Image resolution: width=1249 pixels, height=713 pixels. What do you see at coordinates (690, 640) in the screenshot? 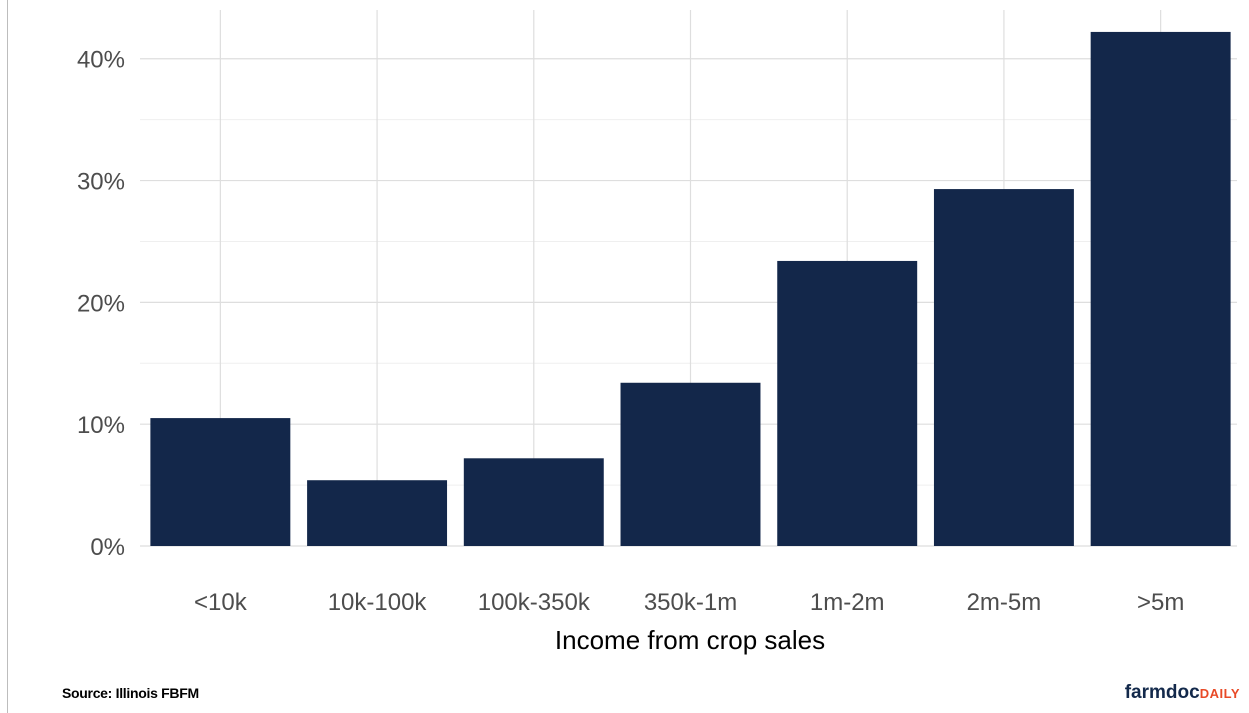
I see `x-axis-title: Income from crop sales` at bounding box center [690, 640].